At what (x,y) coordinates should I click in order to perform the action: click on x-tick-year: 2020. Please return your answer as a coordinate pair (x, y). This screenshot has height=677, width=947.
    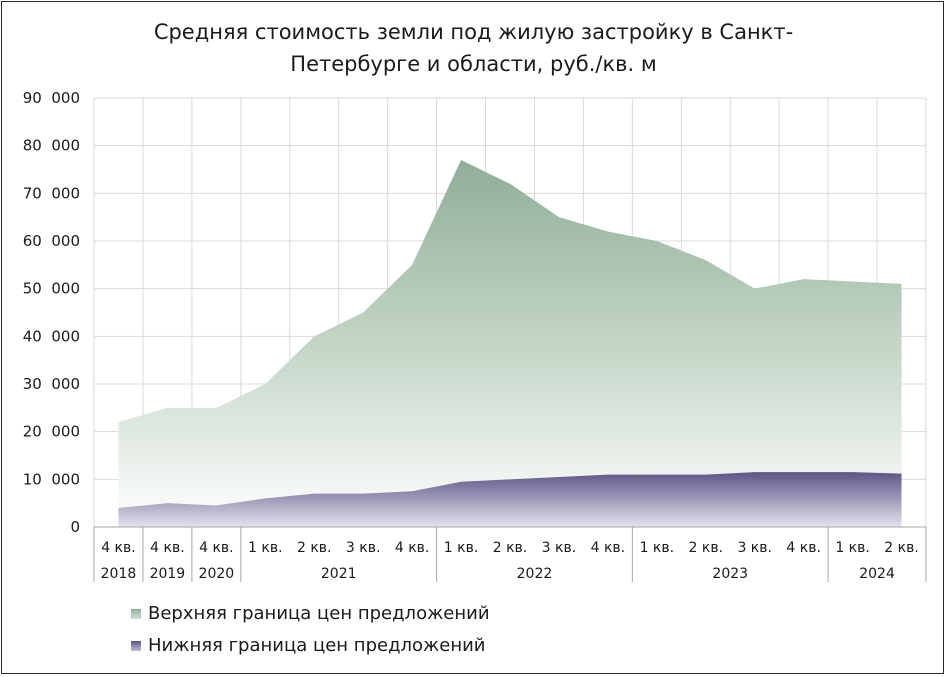
    Looking at the image, I should click on (217, 574).